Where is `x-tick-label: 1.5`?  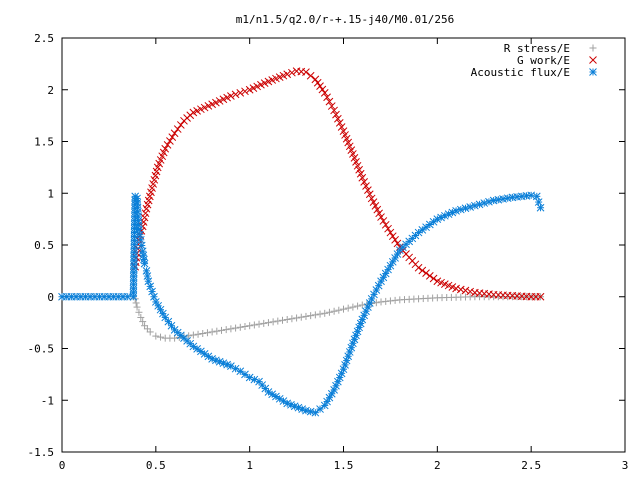
x-tick-label: 1.5 is located at coordinates (344, 465).